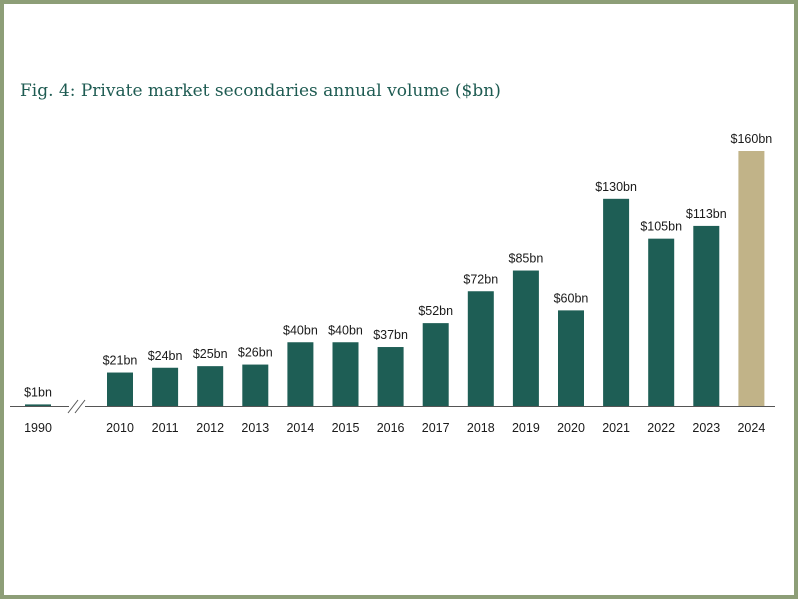  What do you see at coordinates (165, 428) in the screenshot?
I see `x-tick-2011: 2011` at bounding box center [165, 428].